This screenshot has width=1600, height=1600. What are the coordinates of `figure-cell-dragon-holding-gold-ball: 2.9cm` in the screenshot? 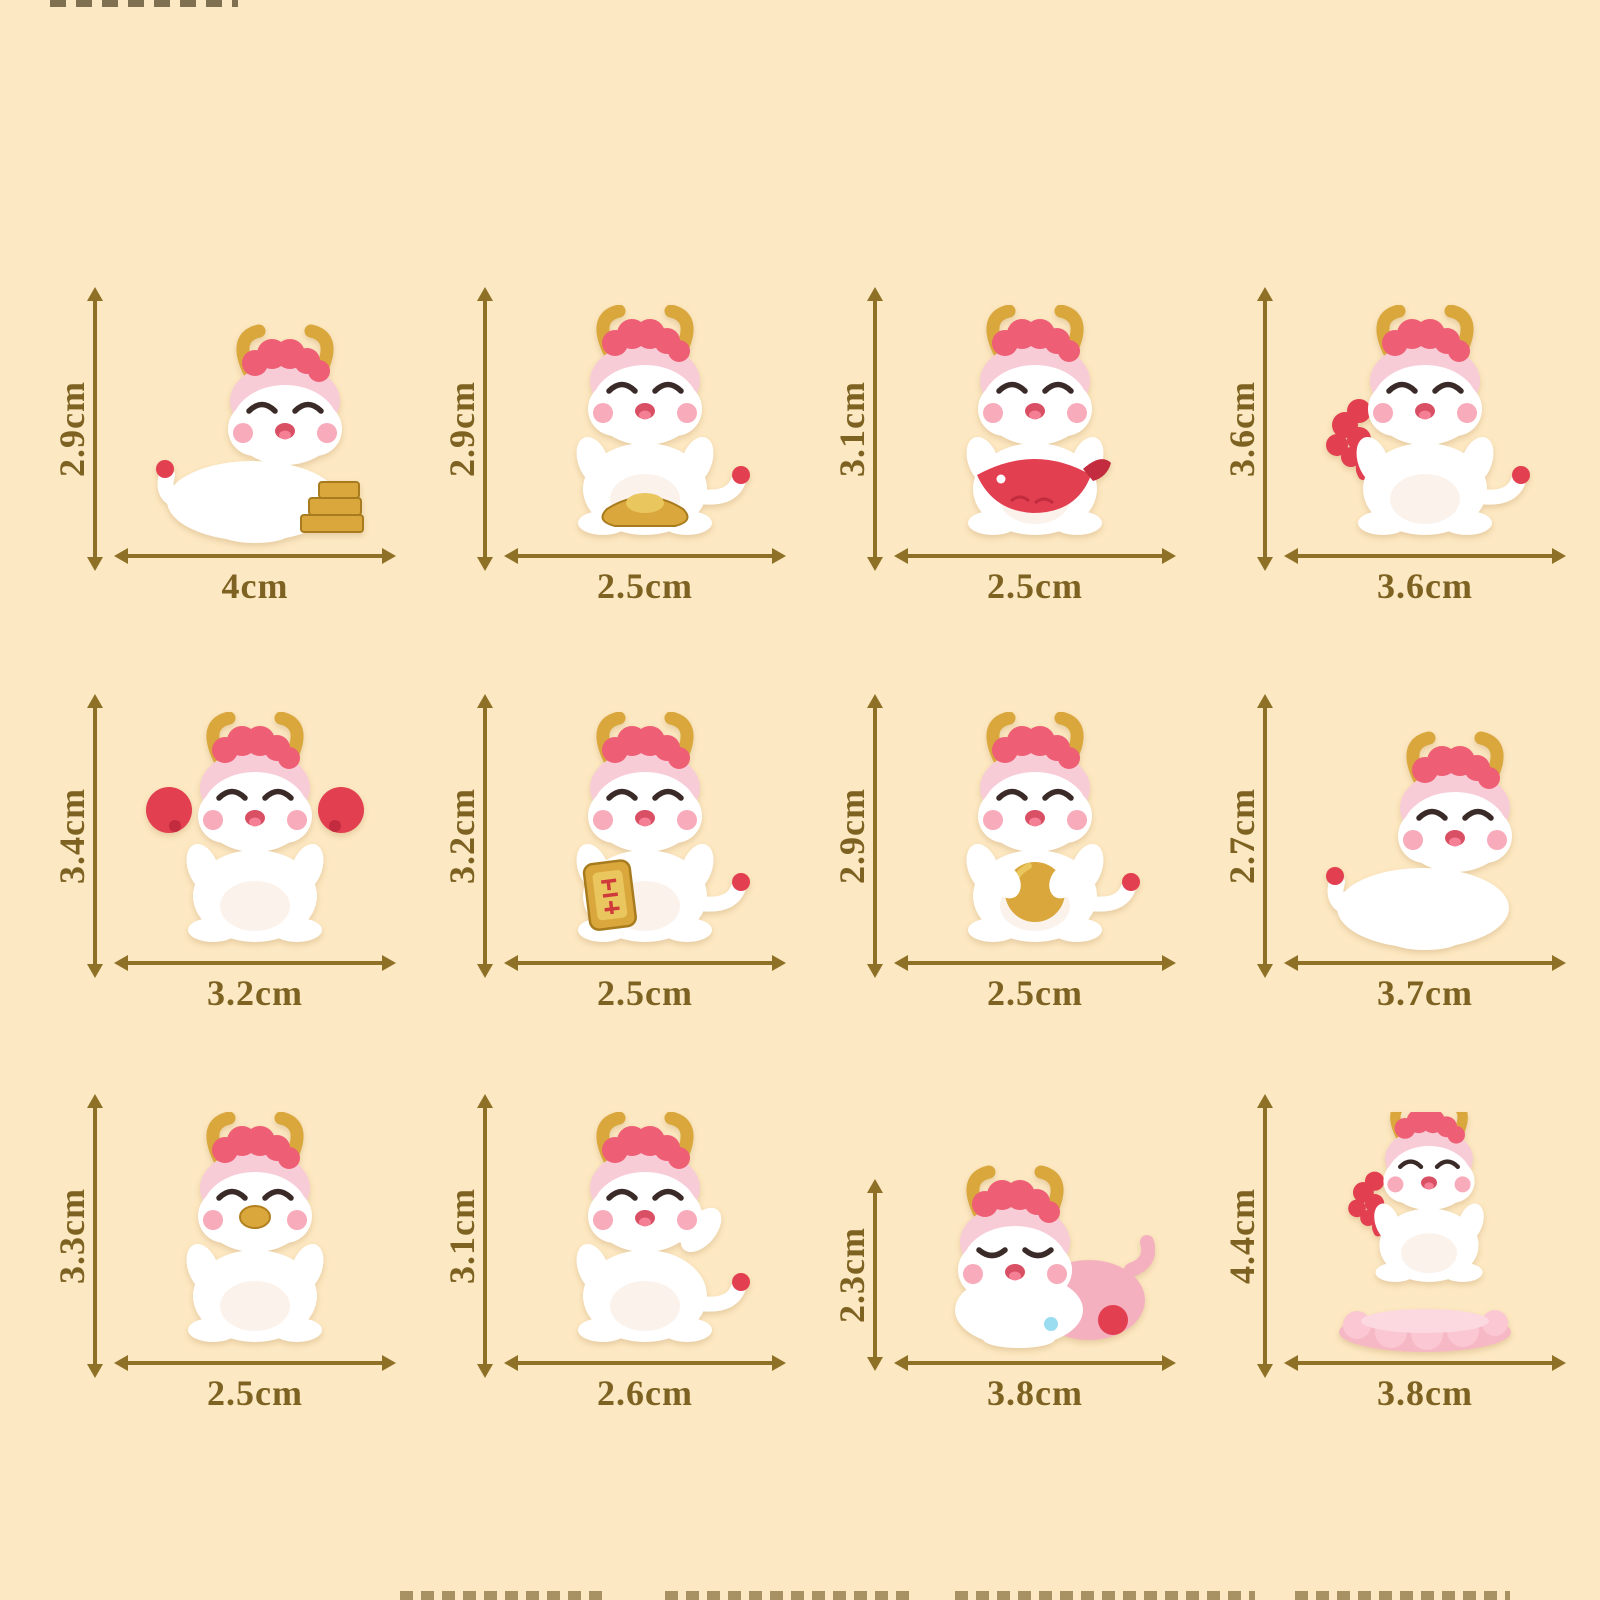 It's located at (1015, 860).